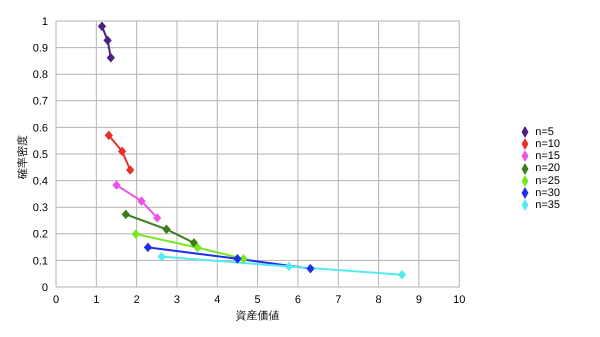  What do you see at coordinates (40, 128) in the screenshot?
I see `y-tick-label: 0.6` at bounding box center [40, 128].